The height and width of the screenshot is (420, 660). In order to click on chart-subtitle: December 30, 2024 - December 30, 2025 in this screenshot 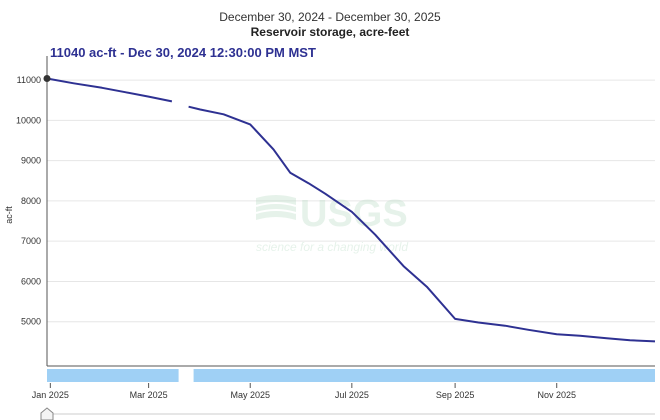, I will do `click(330, 17)`.